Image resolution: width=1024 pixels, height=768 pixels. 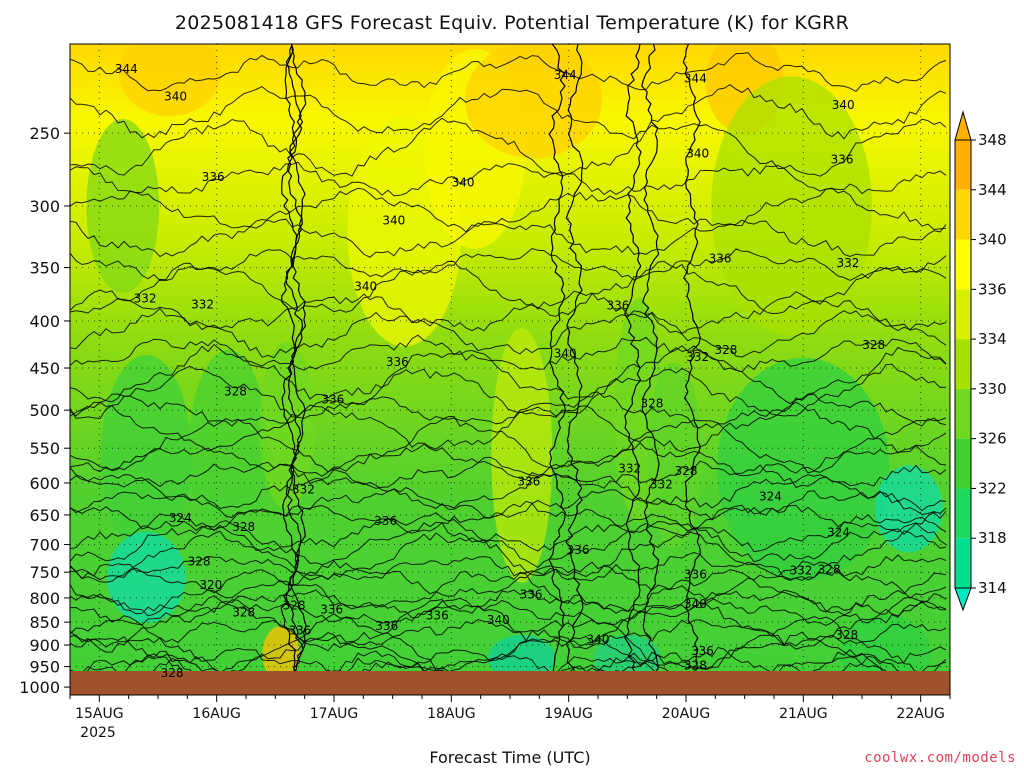 What do you see at coordinates (568, 714) in the screenshot?
I see `x-tick-label: 19AUG` at bounding box center [568, 714].